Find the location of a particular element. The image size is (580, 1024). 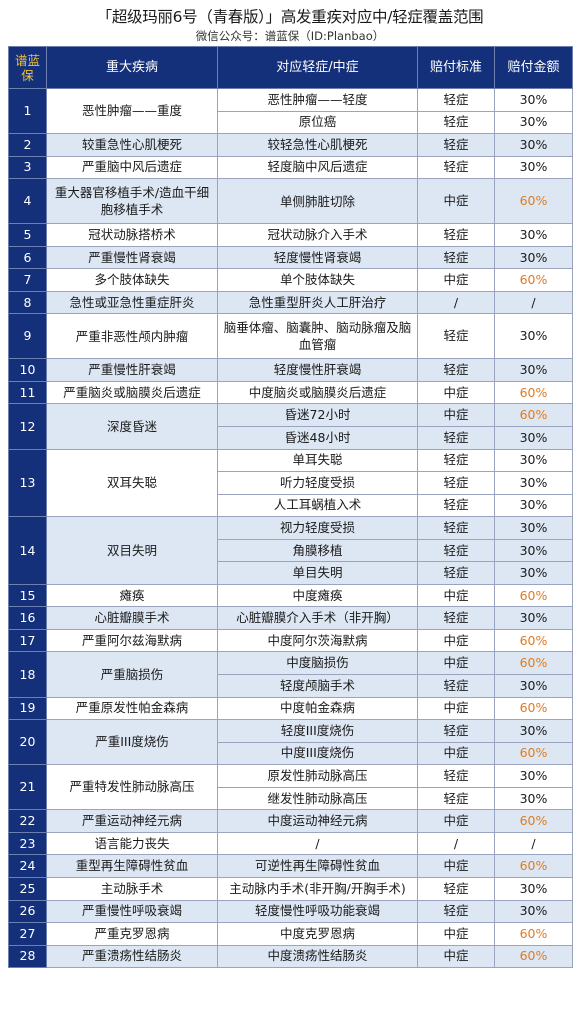

row-index: 7 is located at coordinates (27, 280).